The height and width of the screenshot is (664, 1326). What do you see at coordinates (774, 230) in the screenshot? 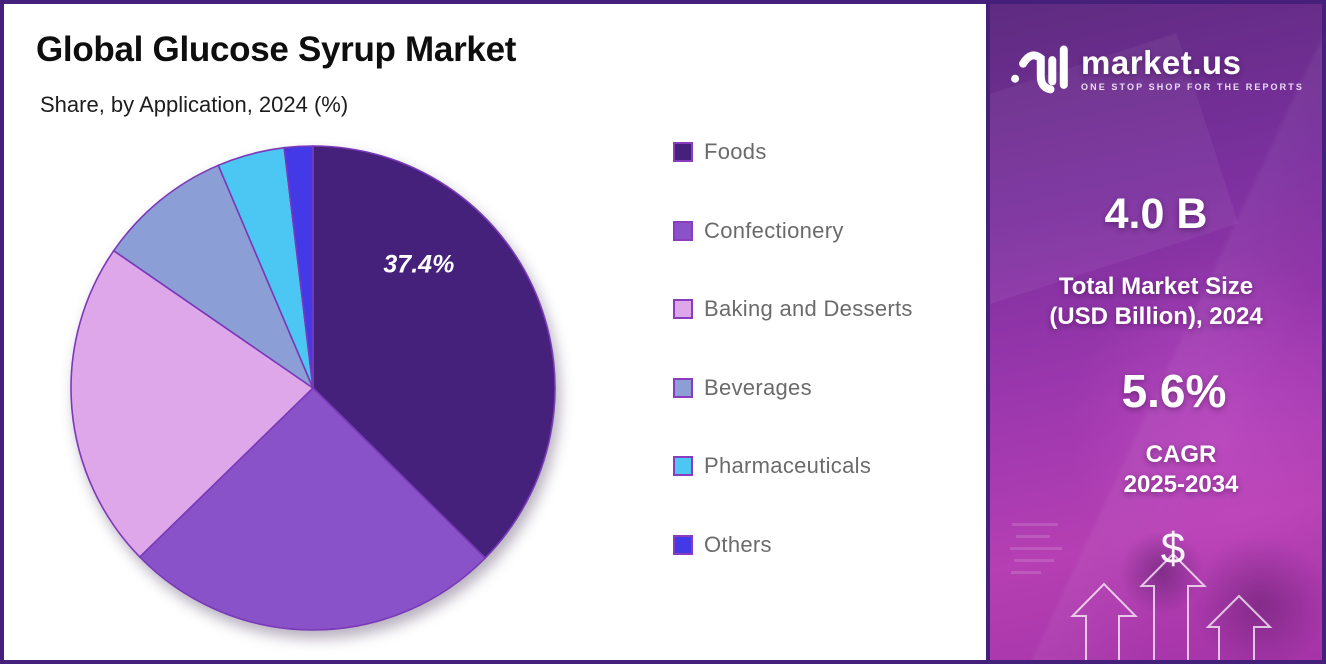
I see `legend-label-confectionery: Confectionery` at bounding box center [774, 230].